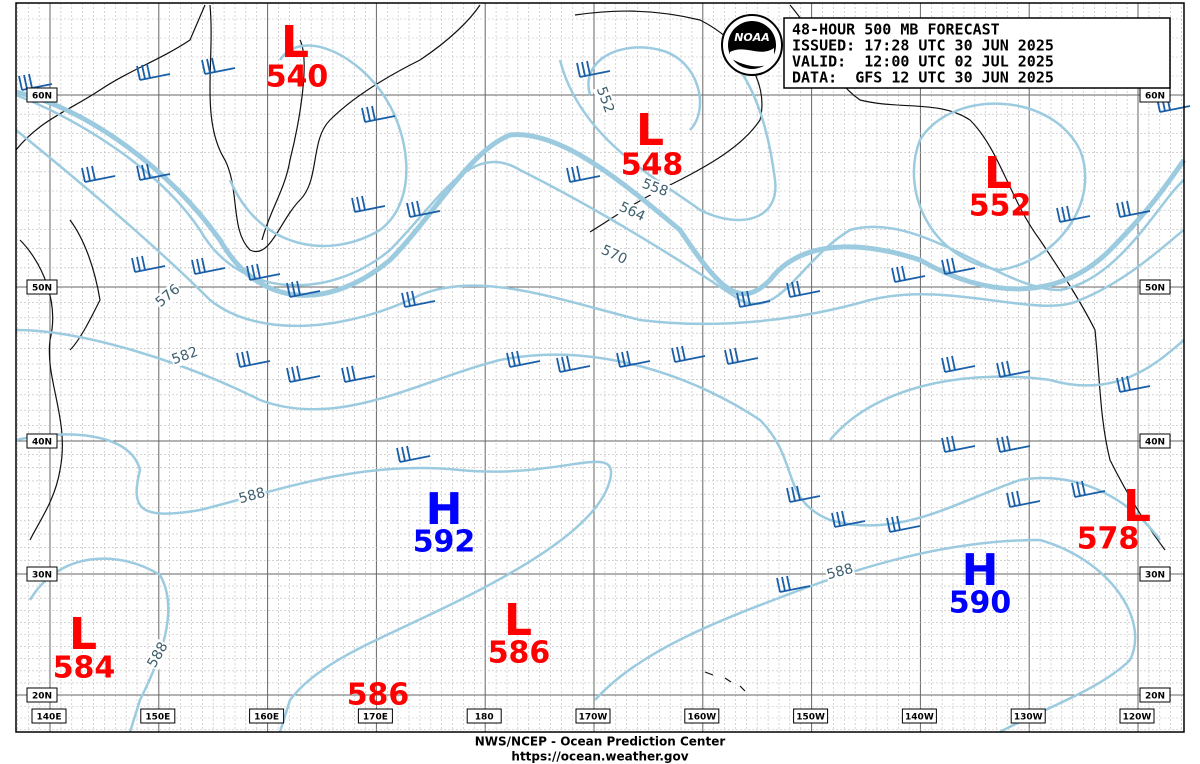 Image resolution: width=1200 pixels, height=764 pixels. I want to click on logo-text: NOAA, so click(752, 37).